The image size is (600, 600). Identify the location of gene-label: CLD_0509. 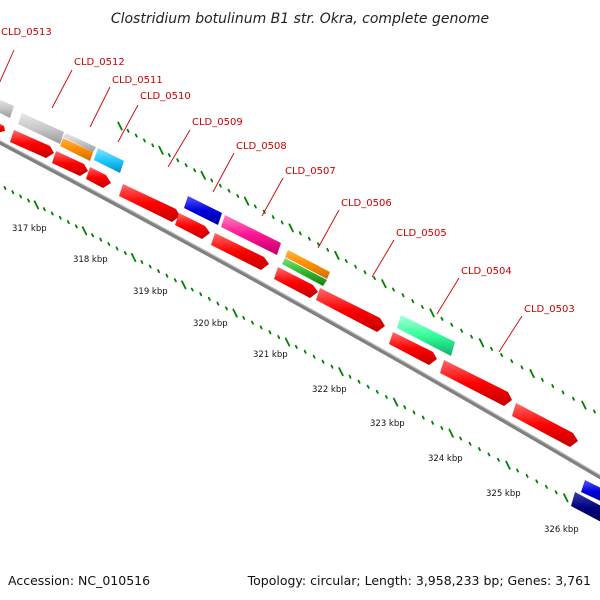
(217, 122).